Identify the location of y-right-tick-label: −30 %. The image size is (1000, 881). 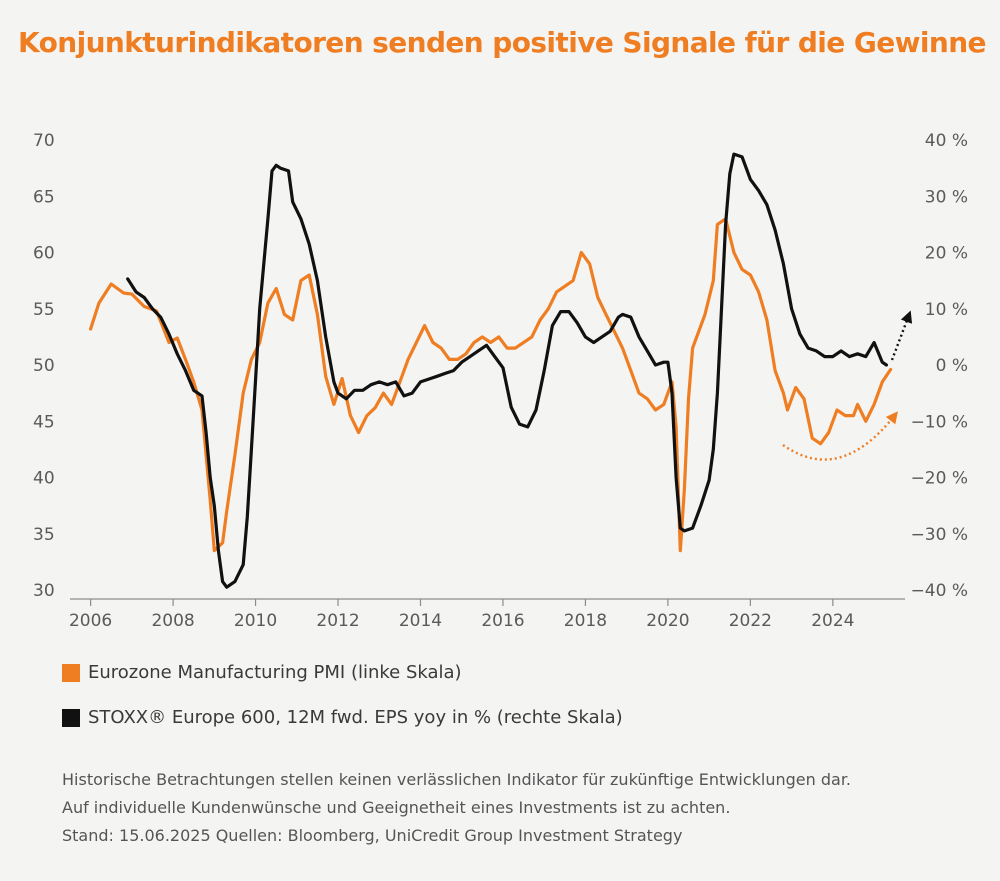
(939, 535).